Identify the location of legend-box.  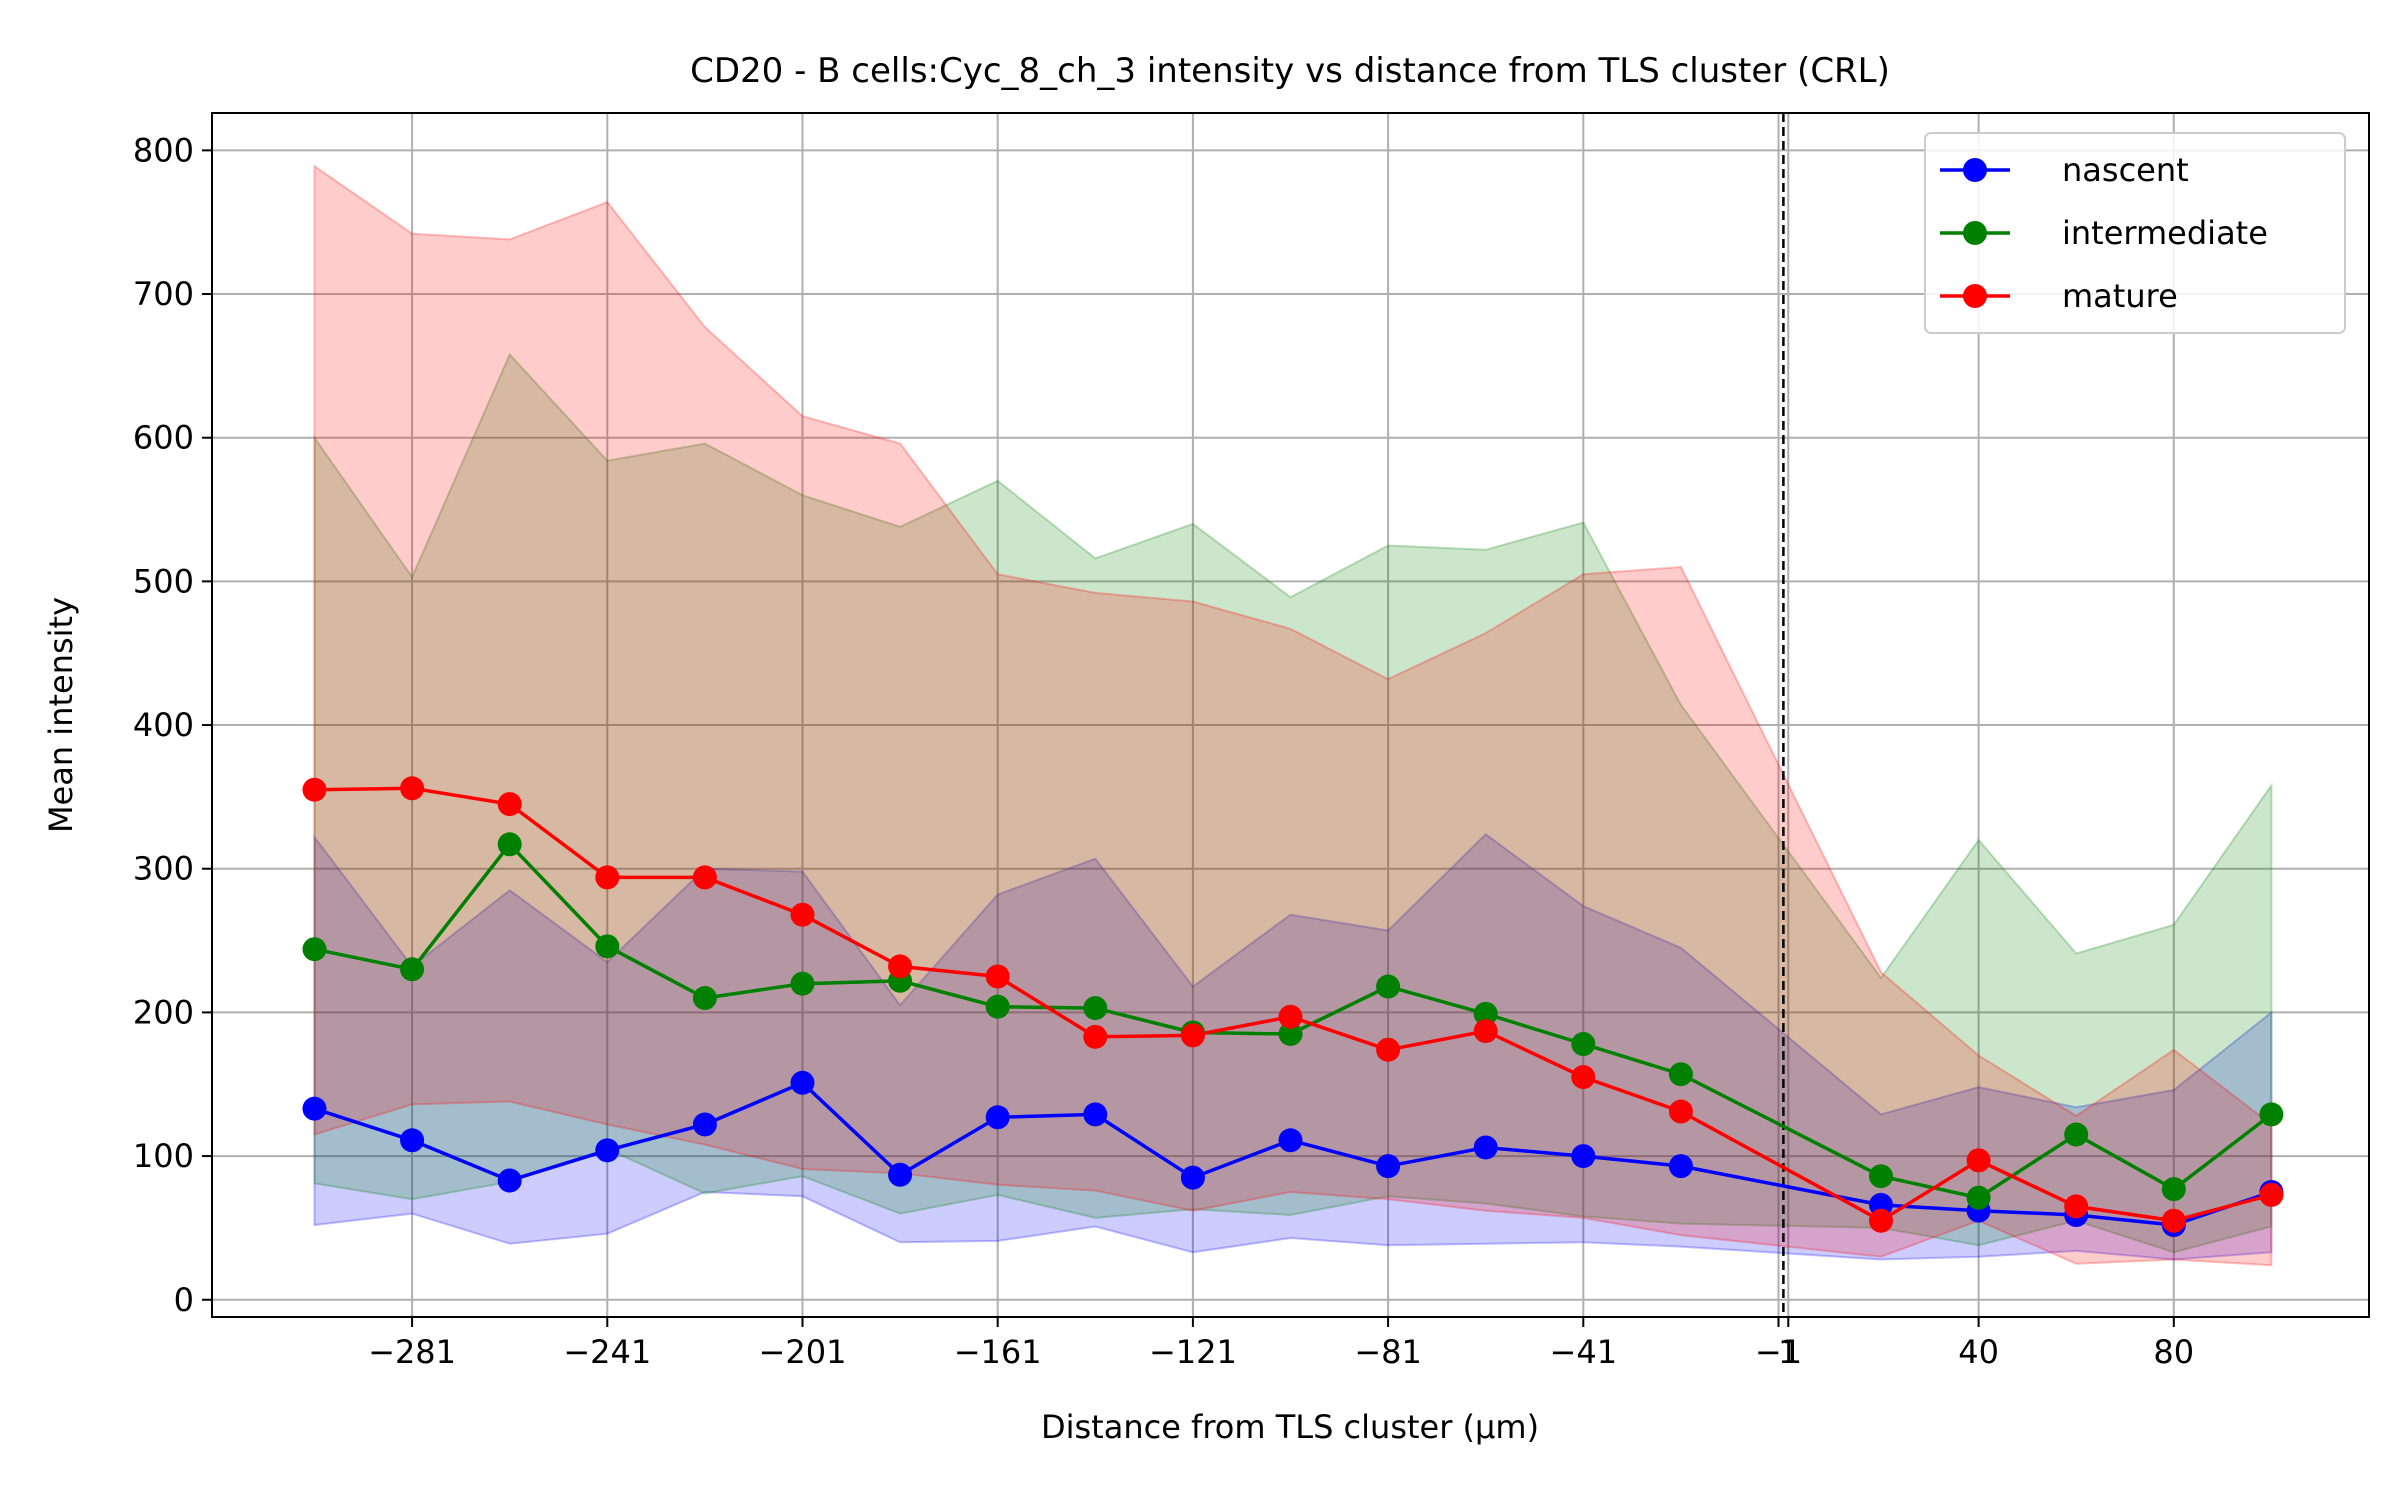
(2135, 233).